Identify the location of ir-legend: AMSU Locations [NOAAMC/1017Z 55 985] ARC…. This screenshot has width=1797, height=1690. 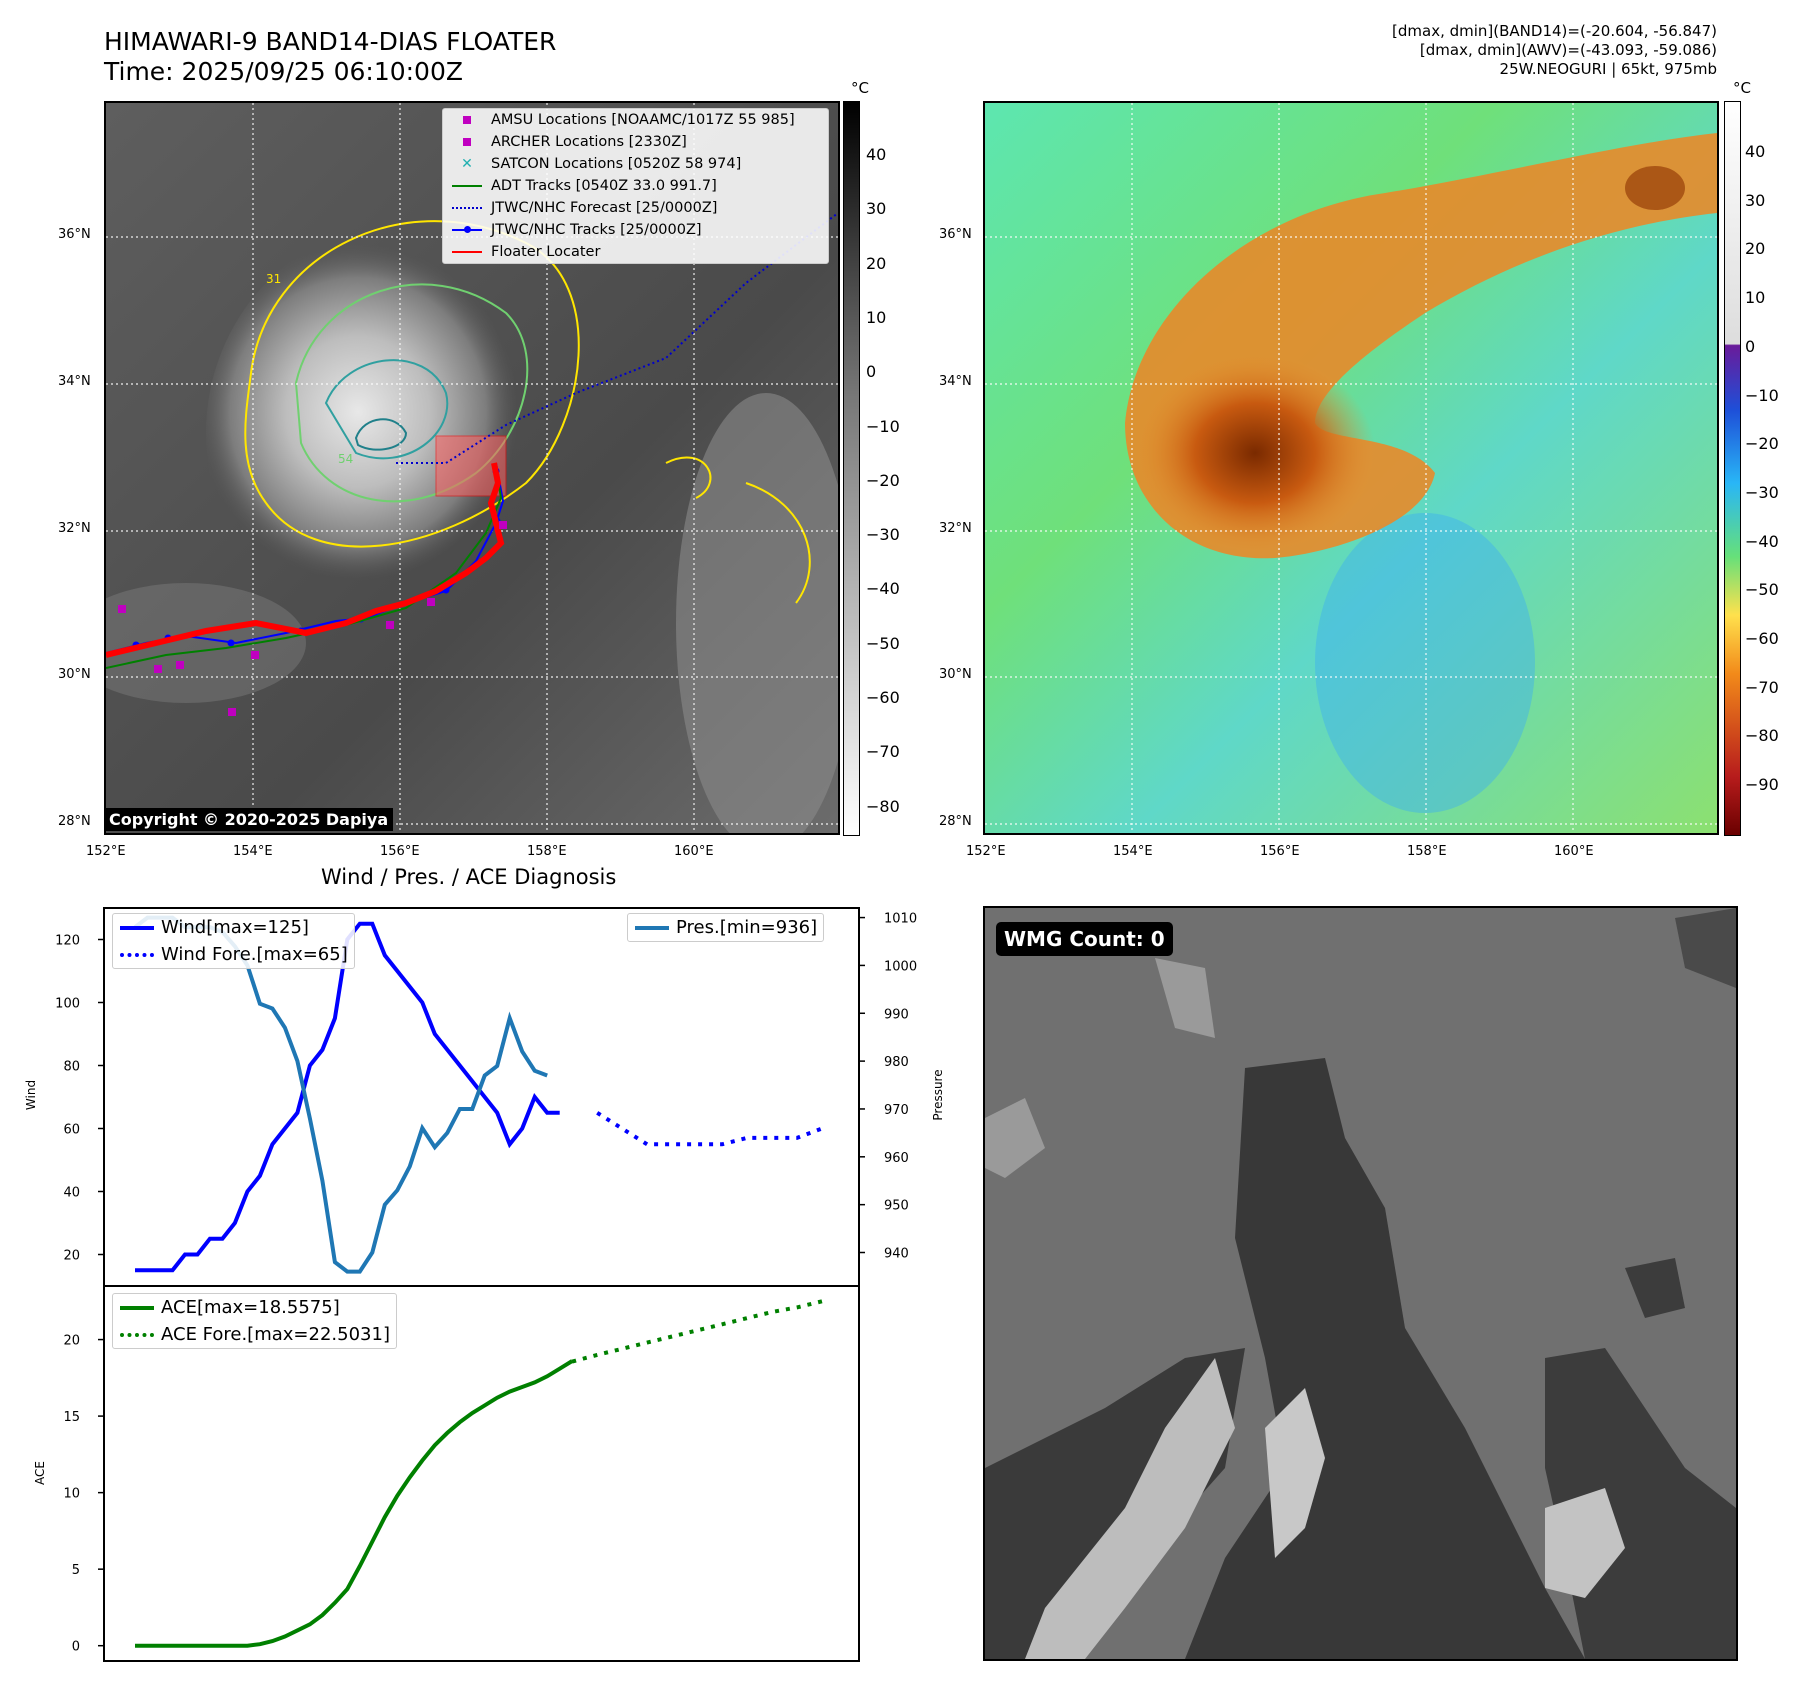
(635, 186).